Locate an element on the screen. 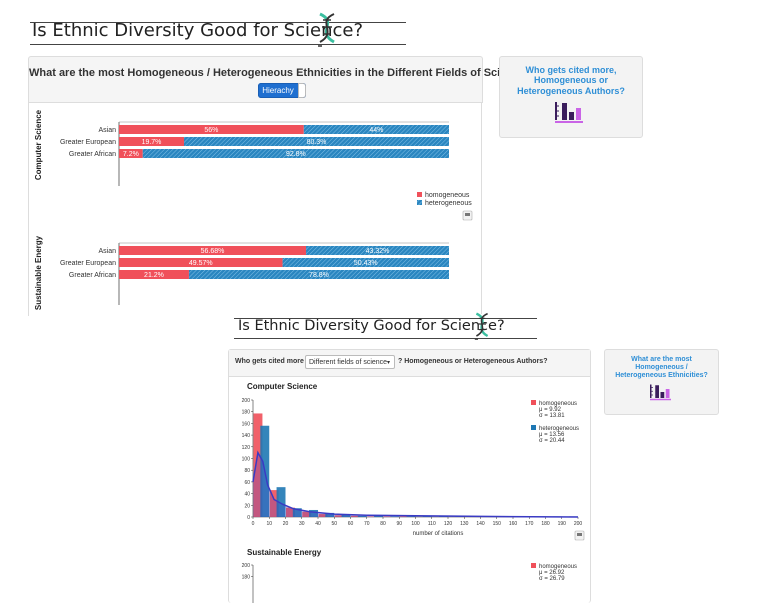  title-top-rule is located at coordinates (218, 22).